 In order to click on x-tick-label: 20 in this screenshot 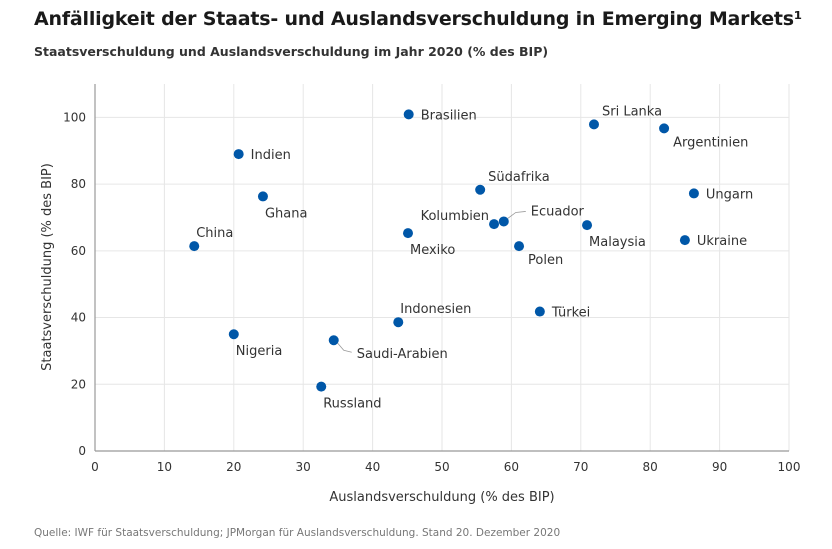, I will do `click(233, 467)`.